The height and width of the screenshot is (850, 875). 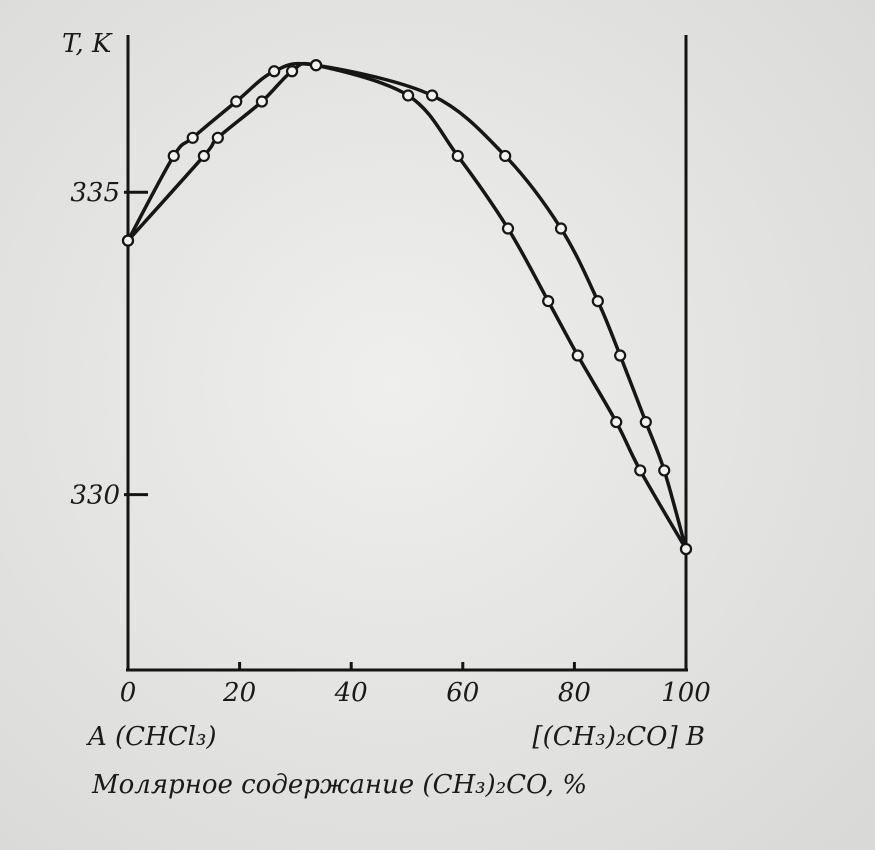 What do you see at coordinates (574, 693) in the screenshot?
I see `x-tick-label: 80` at bounding box center [574, 693].